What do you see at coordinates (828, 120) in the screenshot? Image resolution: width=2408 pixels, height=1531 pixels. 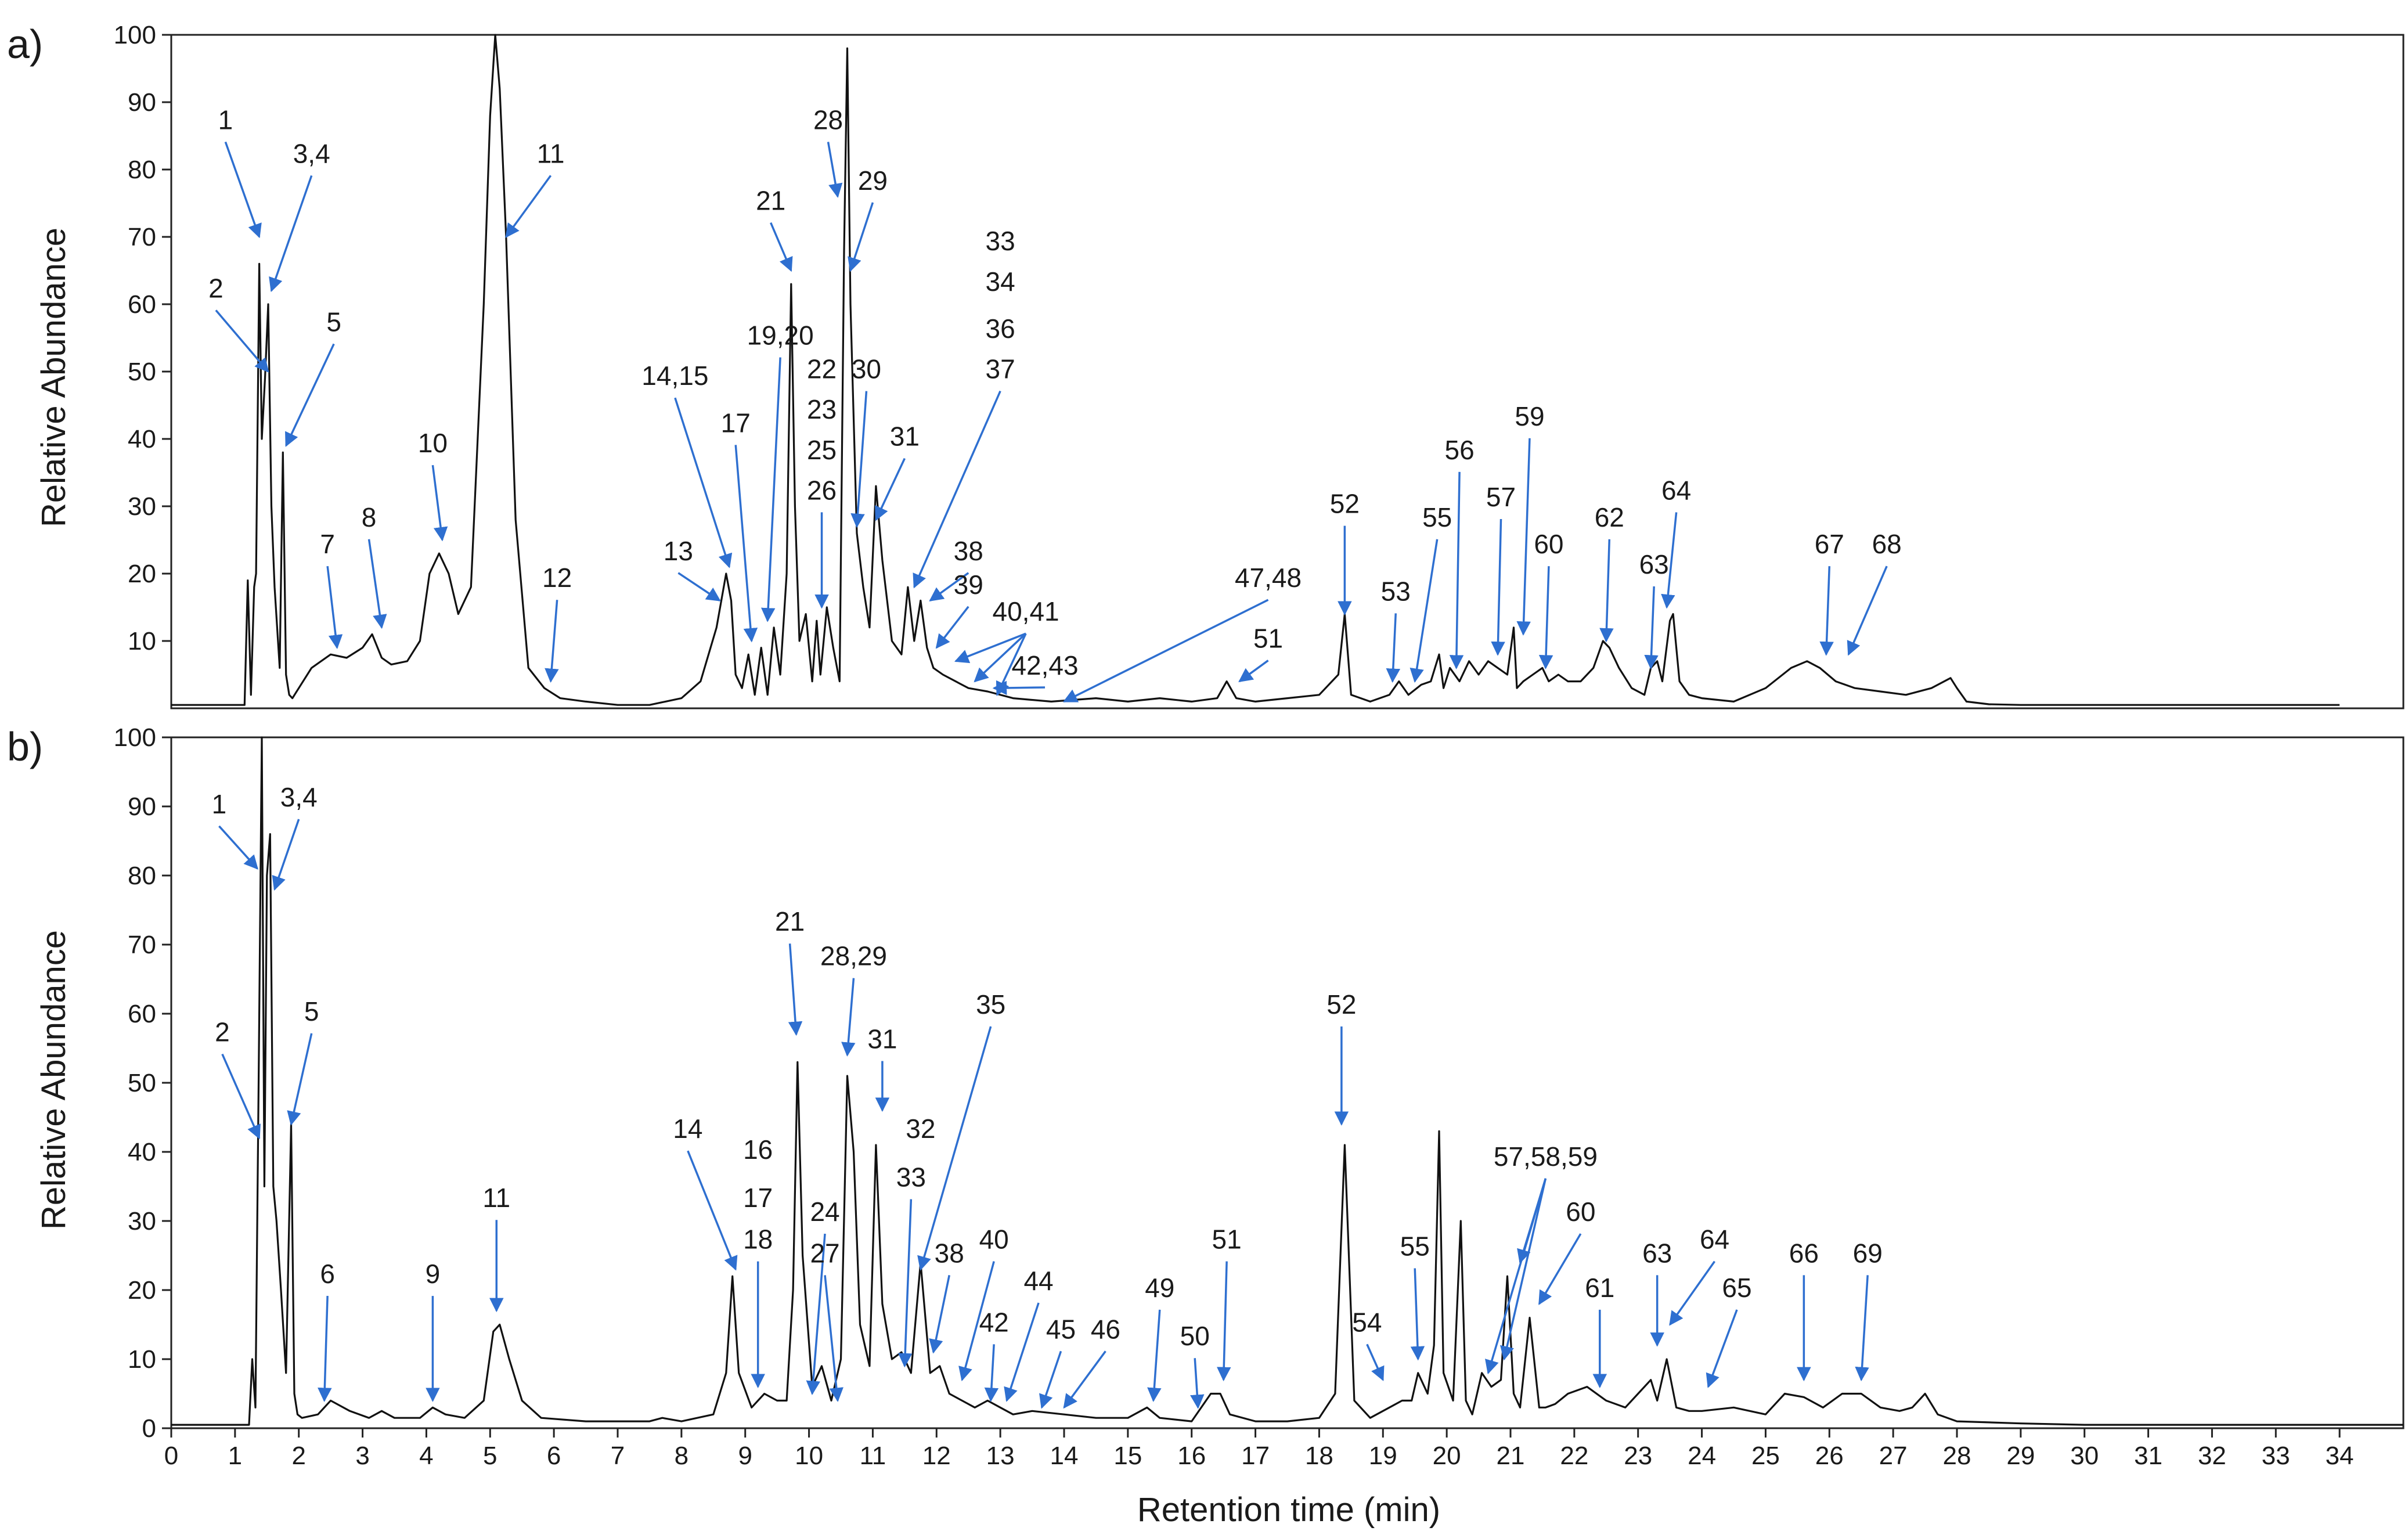 I see `peak-label: 28` at bounding box center [828, 120].